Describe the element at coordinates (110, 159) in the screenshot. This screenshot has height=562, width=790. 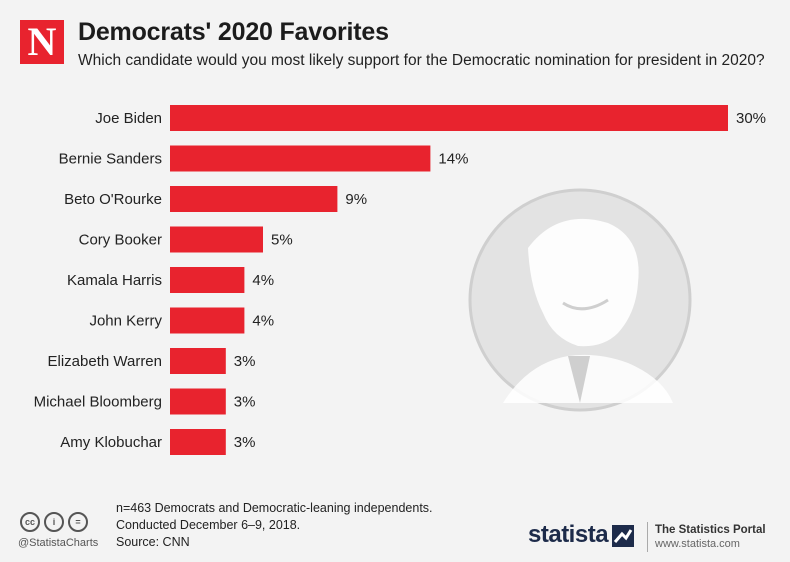
I see `category-label: Bernie Sanders` at that location.